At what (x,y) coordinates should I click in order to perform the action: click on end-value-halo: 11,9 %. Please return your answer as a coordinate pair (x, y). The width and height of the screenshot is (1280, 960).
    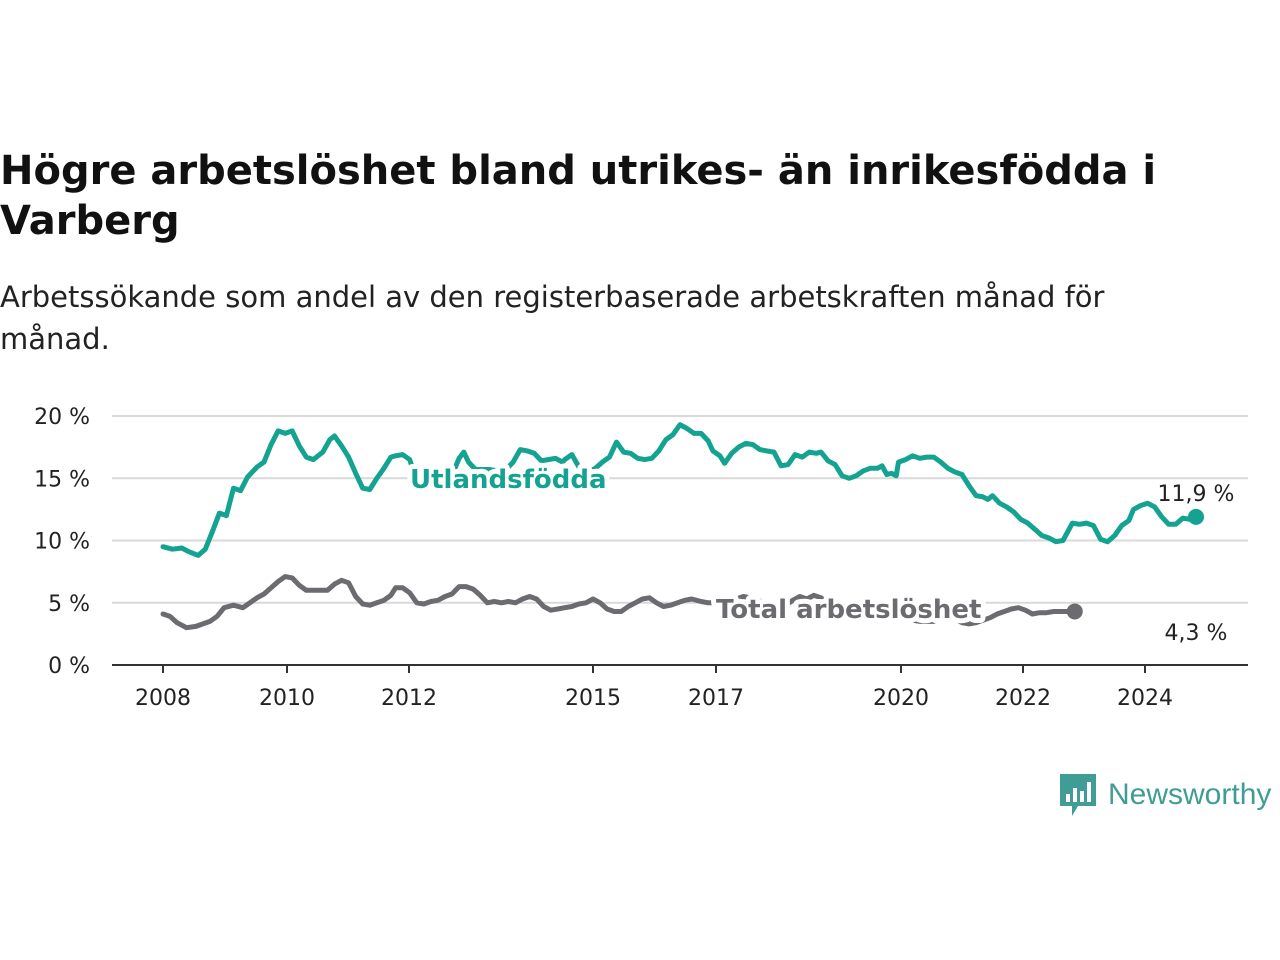
    Looking at the image, I should click on (1196, 494).